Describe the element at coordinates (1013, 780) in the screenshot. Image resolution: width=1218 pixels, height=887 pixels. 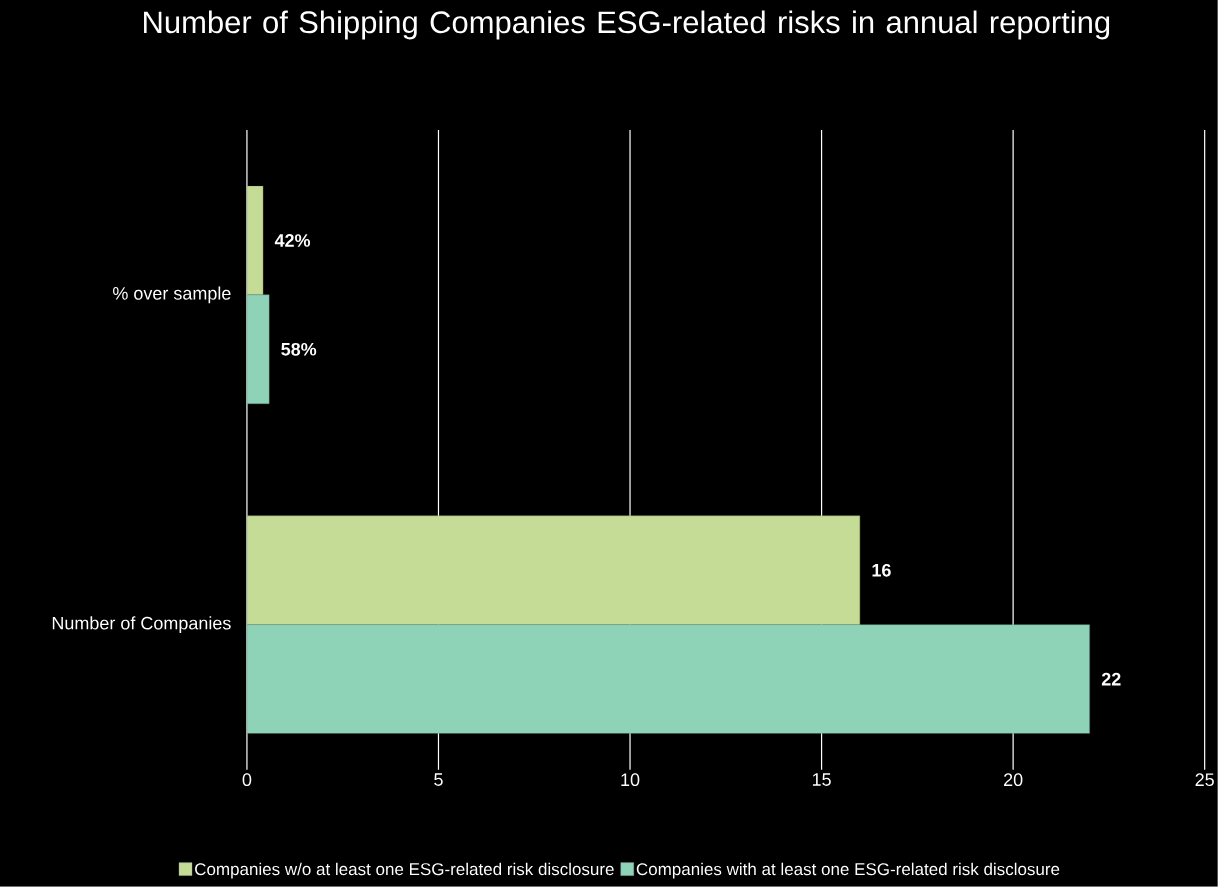
I see `x-tick-label: 20` at that location.